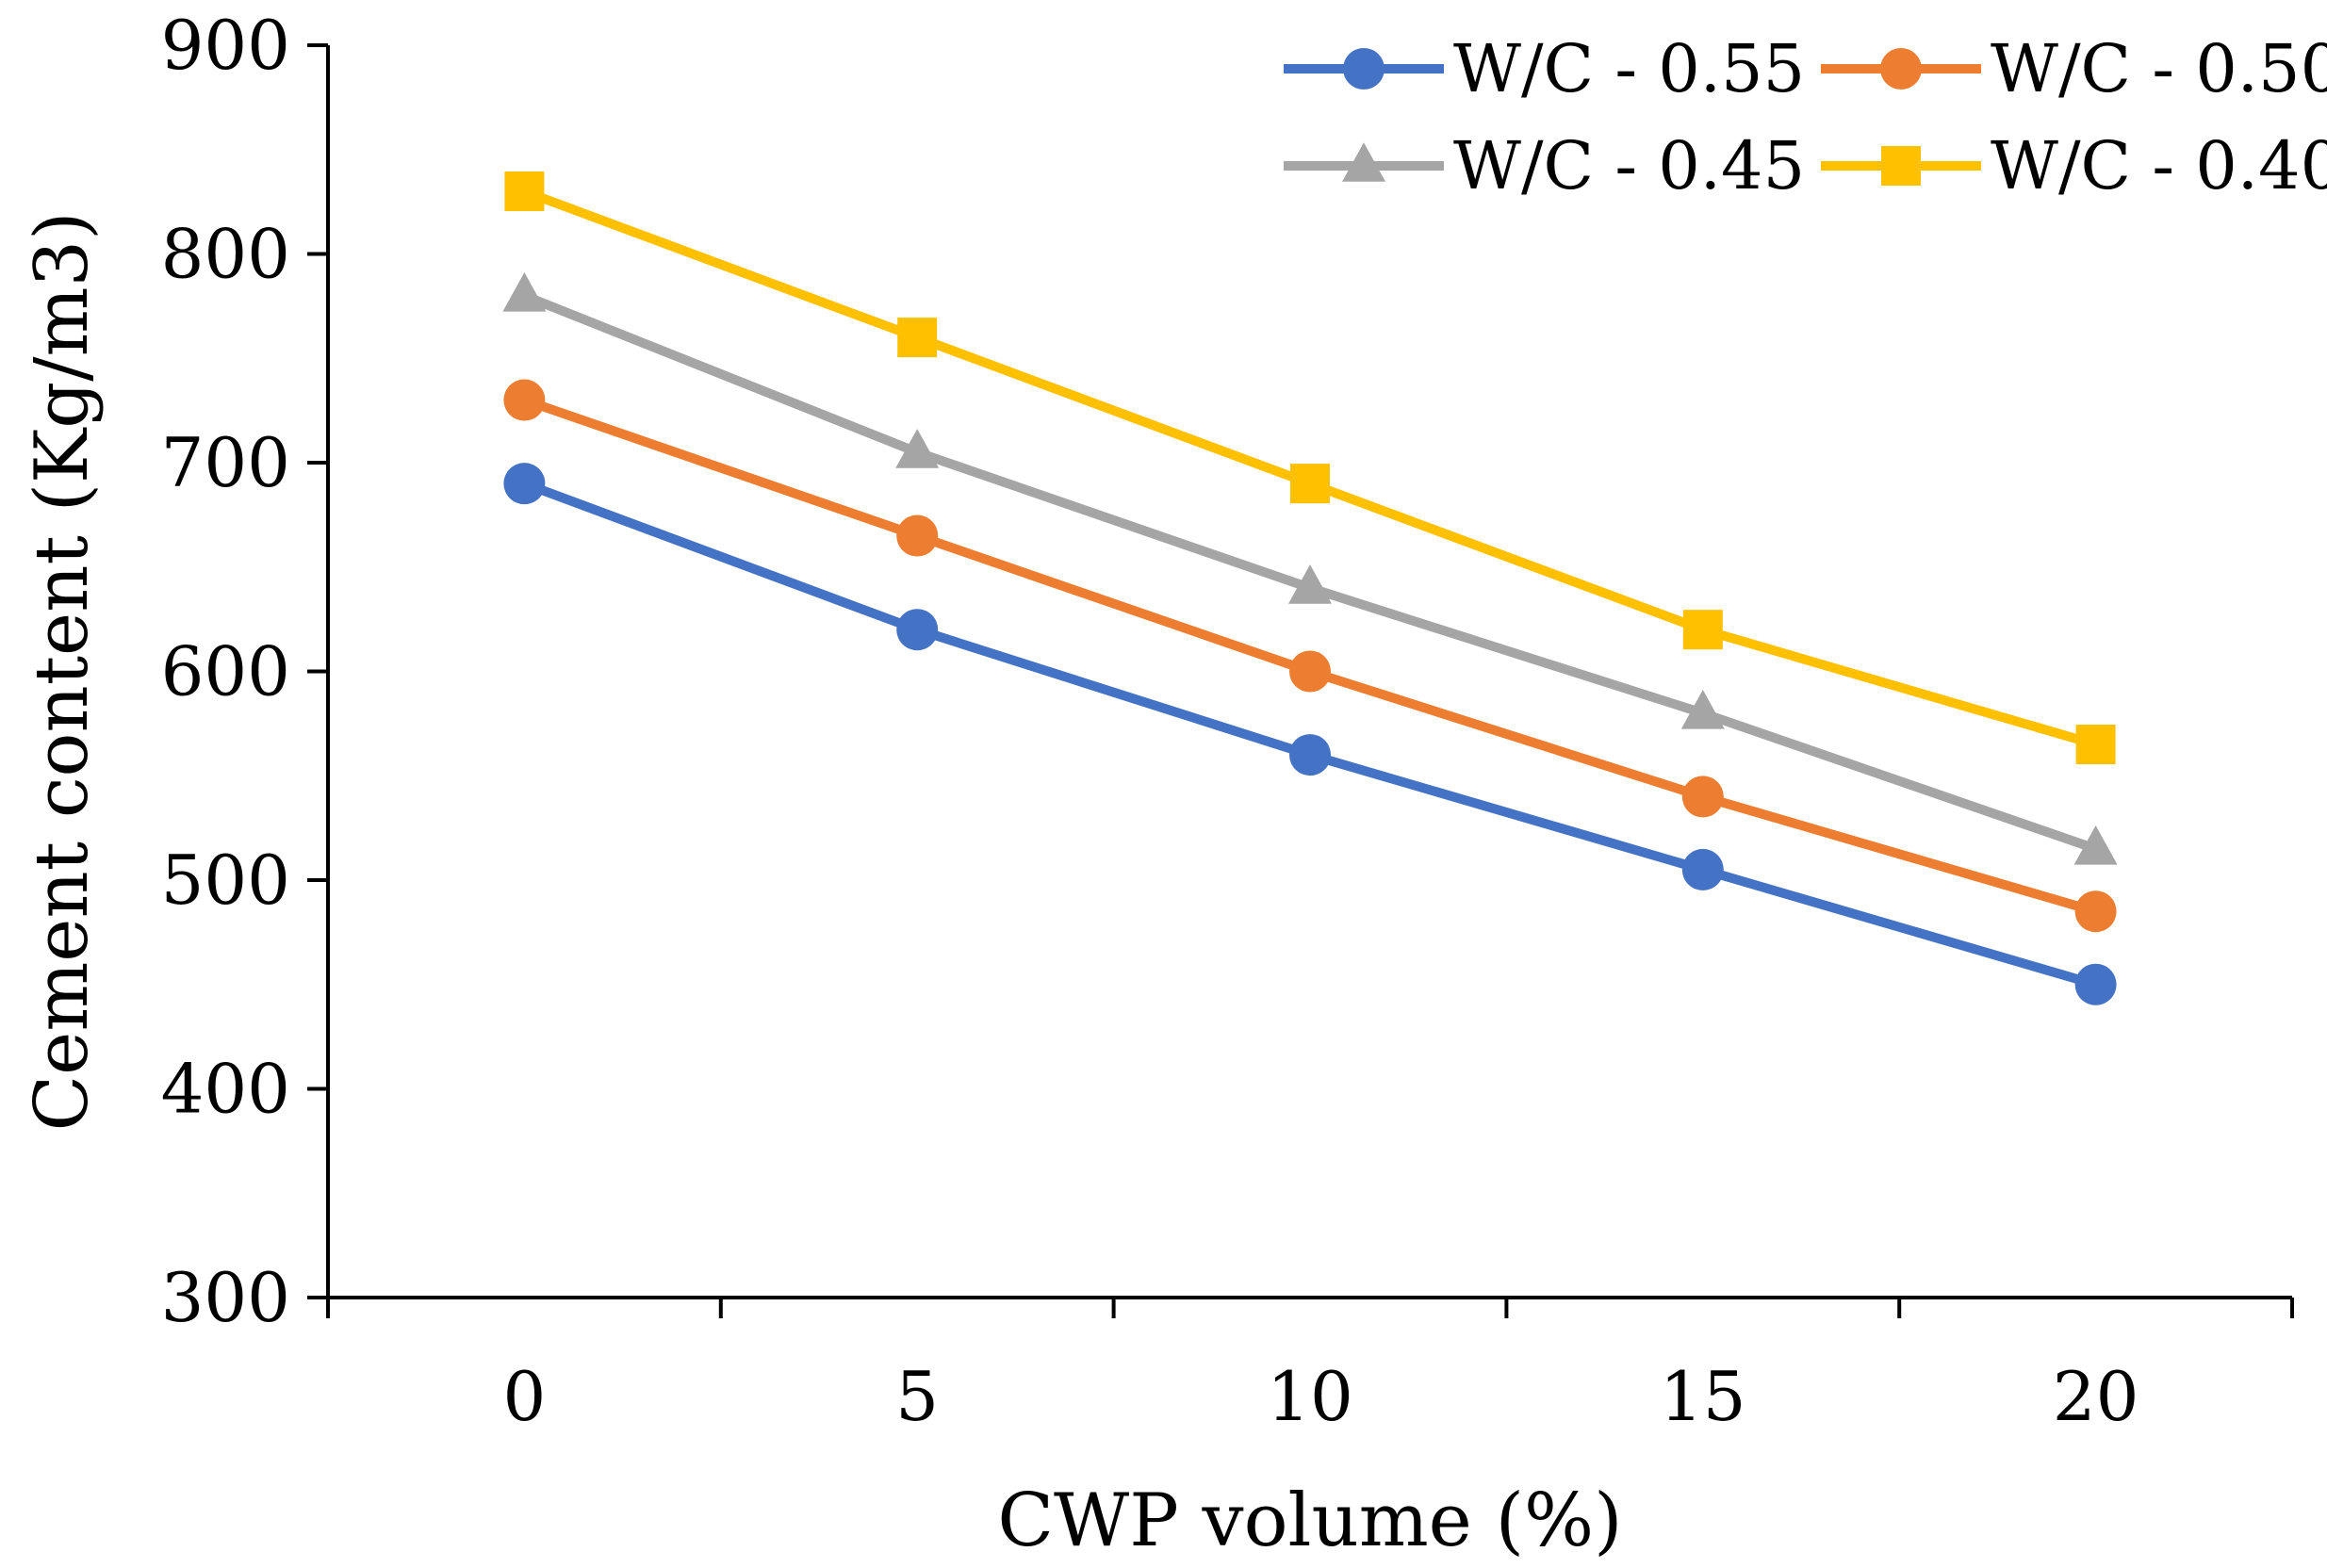  Describe the element at coordinates (2159, 165) in the screenshot. I see `legend-label: W/C - 0.40` at that location.